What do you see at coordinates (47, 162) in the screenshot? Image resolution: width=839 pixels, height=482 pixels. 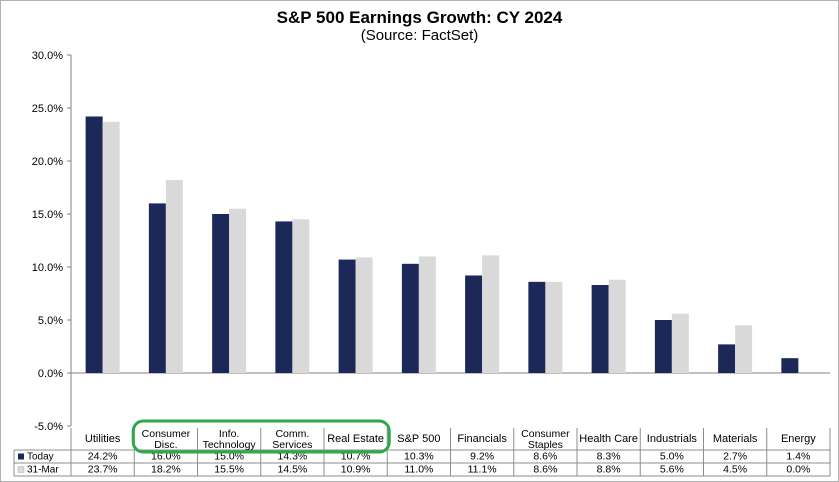 I see `y-tick-label: 20.0%` at bounding box center [47, 162].